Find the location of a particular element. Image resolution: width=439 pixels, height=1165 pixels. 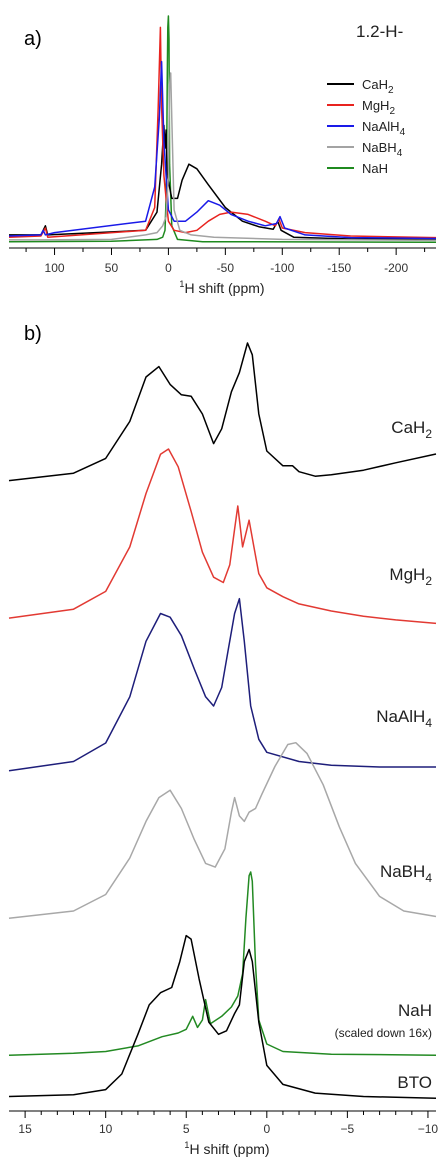

panel-a-tick-label: -50 is located at coordinates (226, 268).